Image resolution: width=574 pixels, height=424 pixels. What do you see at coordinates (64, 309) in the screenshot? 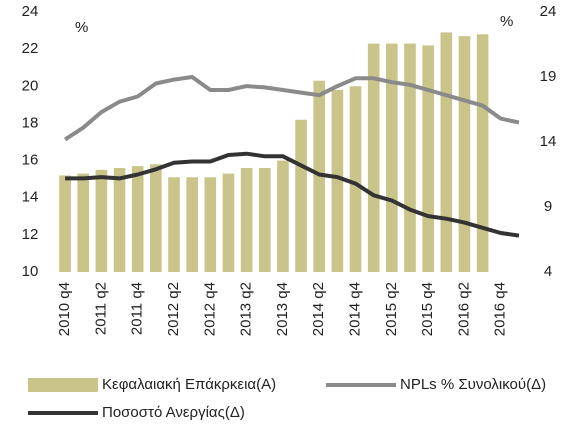
I see `x-tick-label: 2010 q4` at bounding box center [64, 309].